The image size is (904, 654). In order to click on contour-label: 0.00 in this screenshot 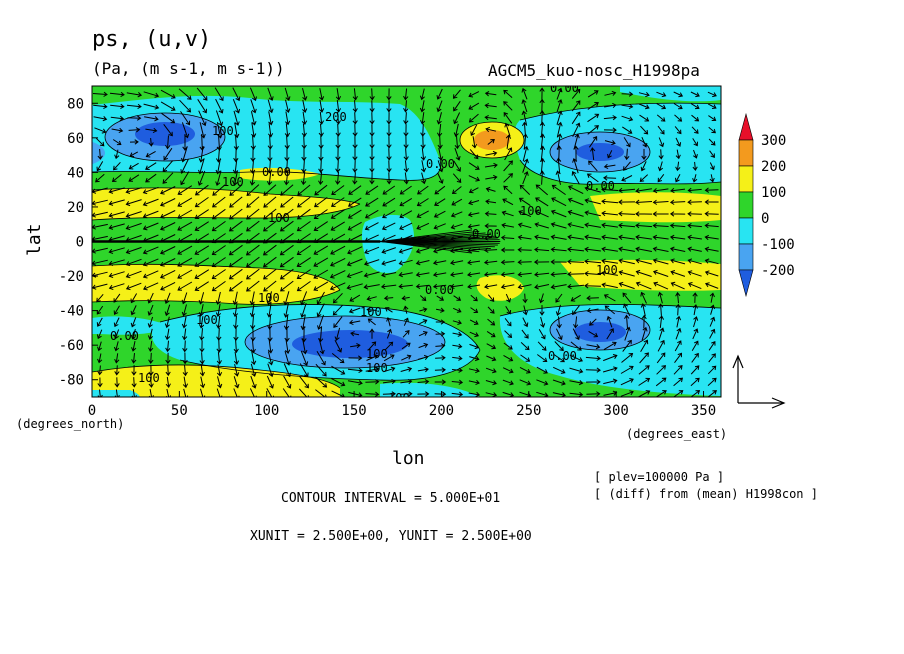, I will do `click(562, 356)`.